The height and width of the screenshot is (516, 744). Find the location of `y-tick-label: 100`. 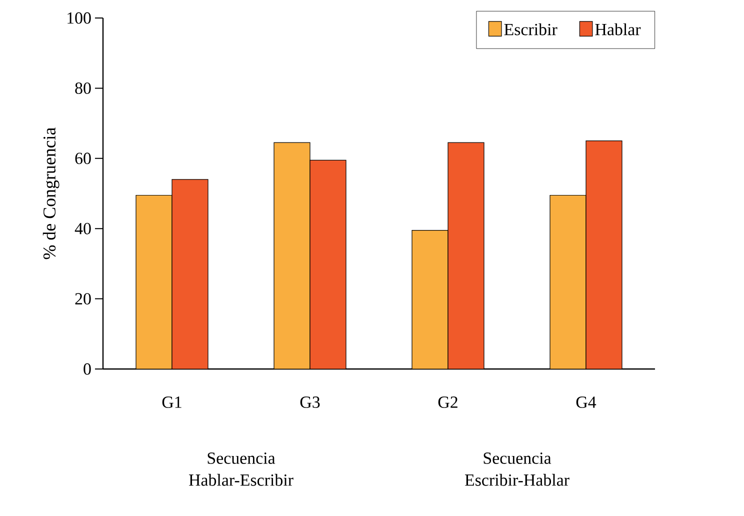

y-tick-label: 100 is located at coordinates (79, 18).